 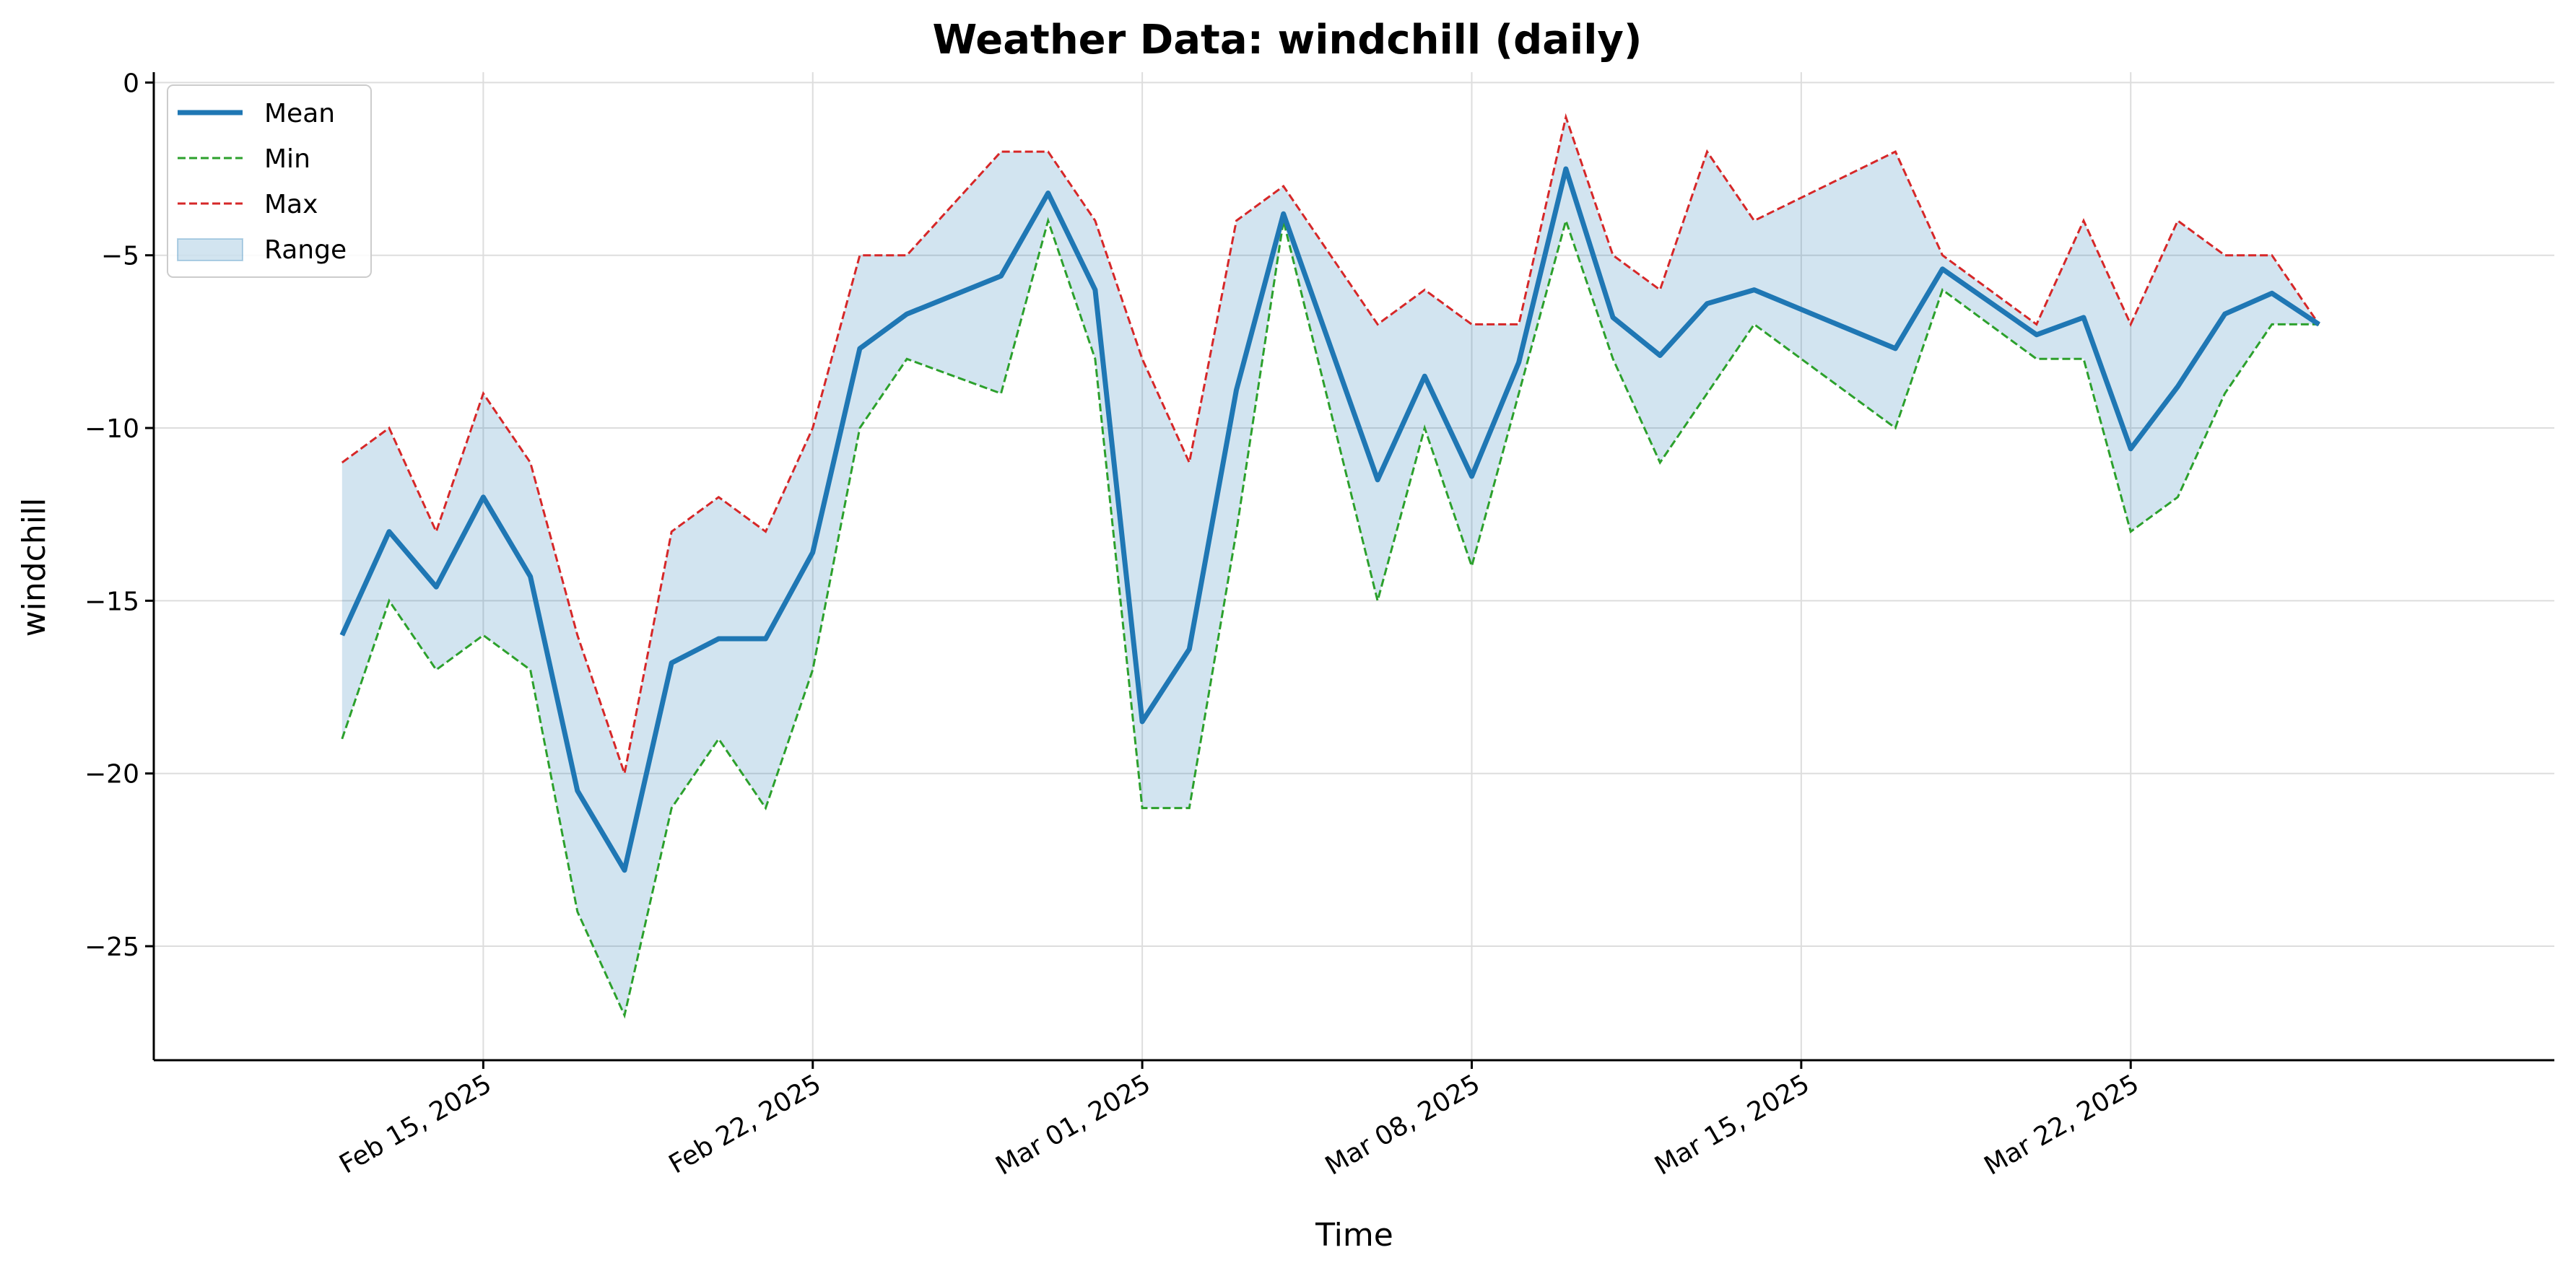 What do you see at coordinates (131, 83) in the screenshot?
I see `y-tick-label: 0` at bounding box center [131, 83].